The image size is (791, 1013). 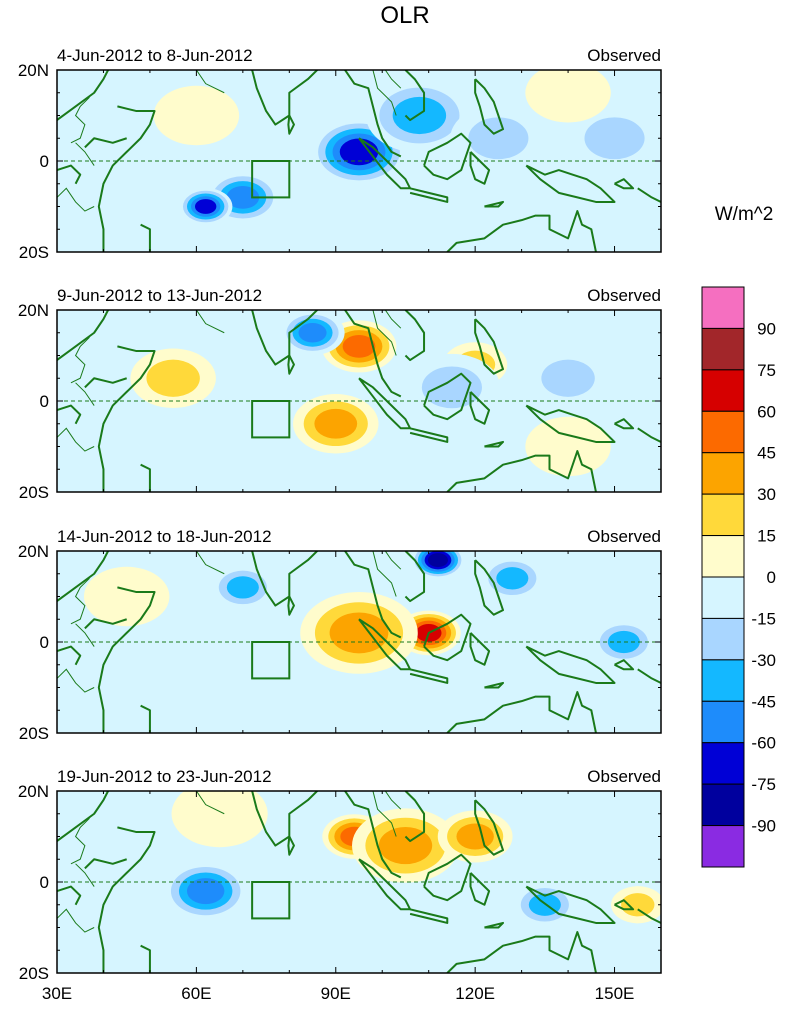 I want to click on panel-period-label: 4-Jun-2012 to 8-Jun-2012, so click(x=155, y=55).